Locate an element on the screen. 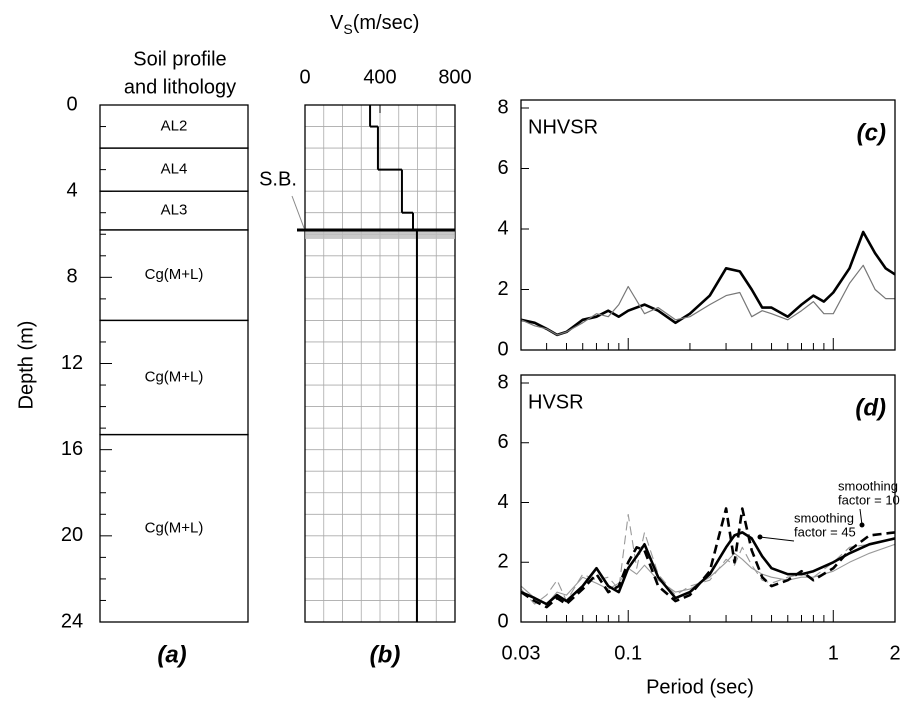  x-tick-label: 1 is located at coordinates (833, 653).